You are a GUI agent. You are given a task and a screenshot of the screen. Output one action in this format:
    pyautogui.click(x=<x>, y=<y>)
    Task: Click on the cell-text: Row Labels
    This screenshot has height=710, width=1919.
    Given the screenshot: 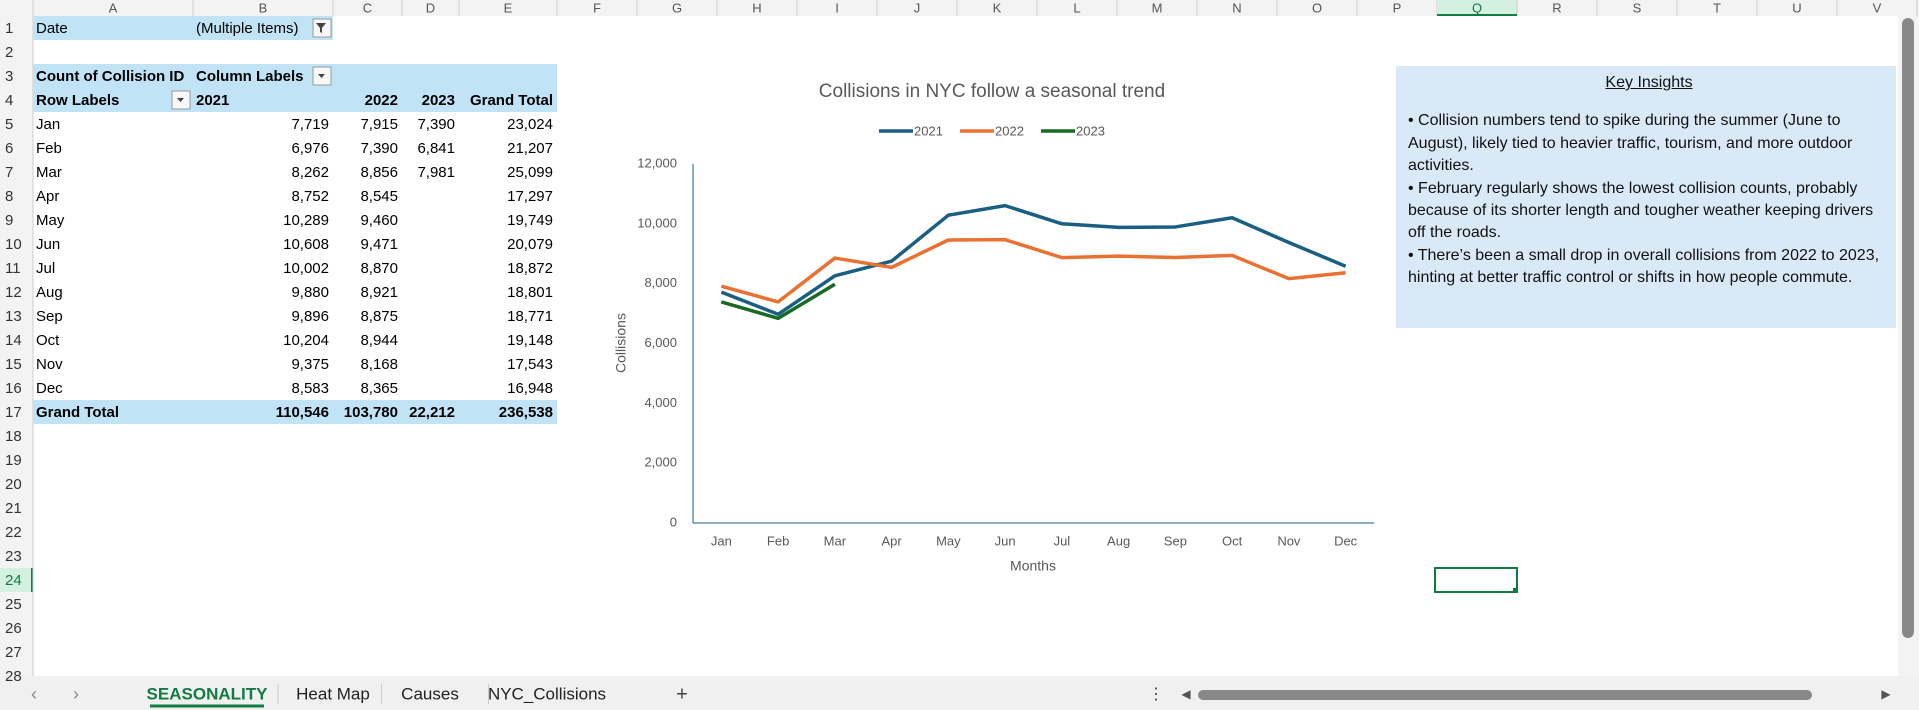 What is the action you would take?
    pyautogui.click(x=77, y=100)
    